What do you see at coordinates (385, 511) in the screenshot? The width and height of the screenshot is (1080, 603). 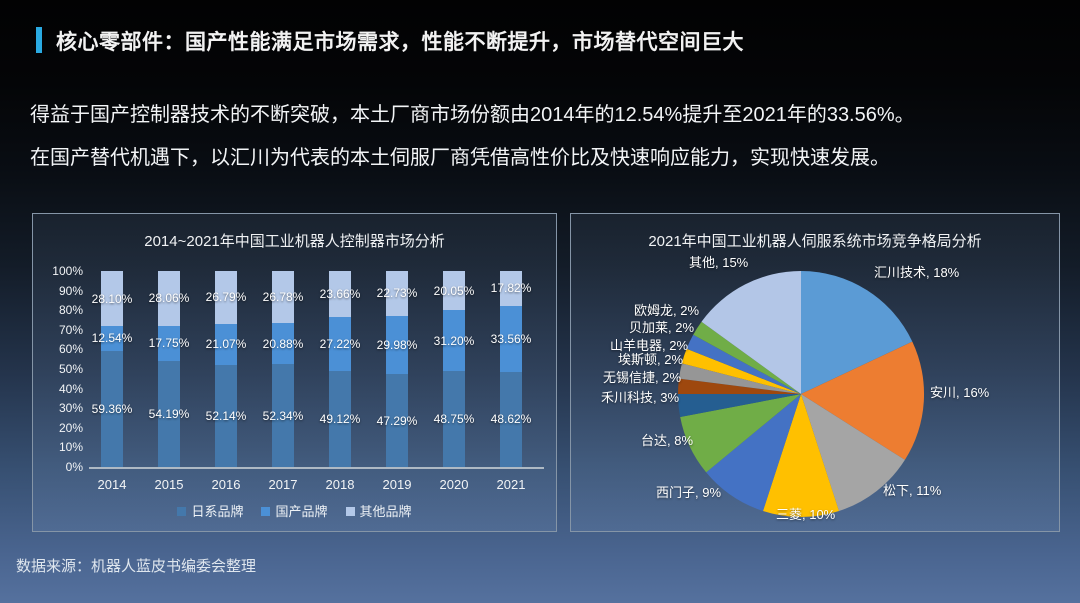 I see `legend-label: 其他品牌` at bounding box center [385, 511].